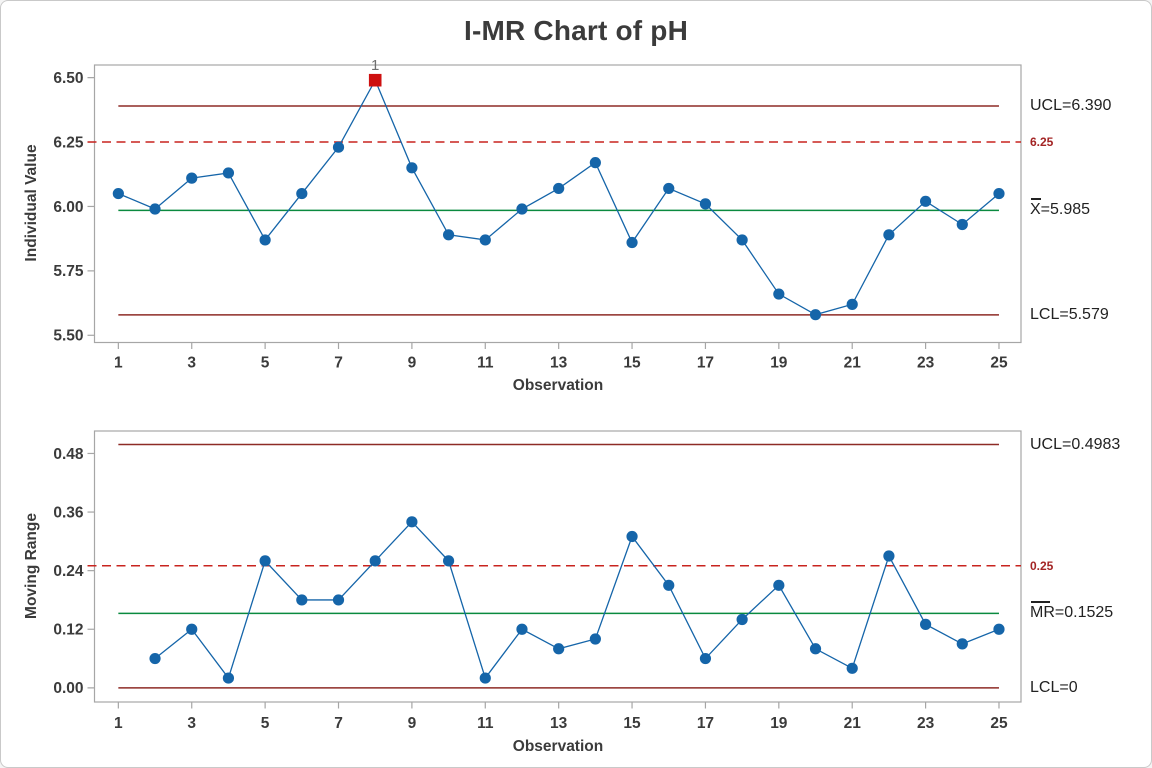 The width and height of the screenshot is (1152, 768). What do you see at coordinates (1071, 611) in the screenshot?
I see `moving-range-center-label: MR=0.1525` at bounding box center [1071, 611].